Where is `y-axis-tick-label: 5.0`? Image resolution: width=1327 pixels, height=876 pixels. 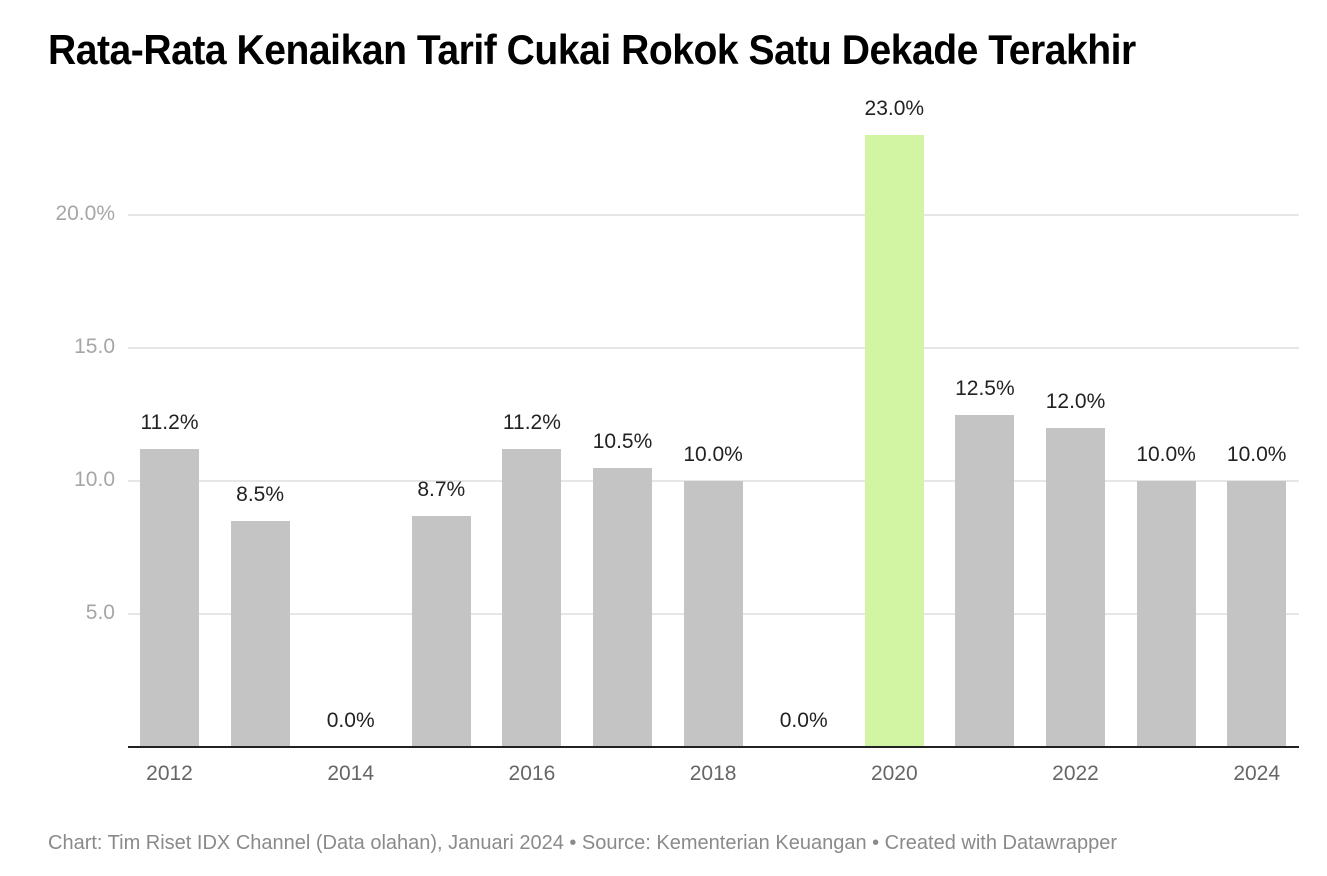 y-axis-tick-label: 5.0 is located at coordinates (100, 612).